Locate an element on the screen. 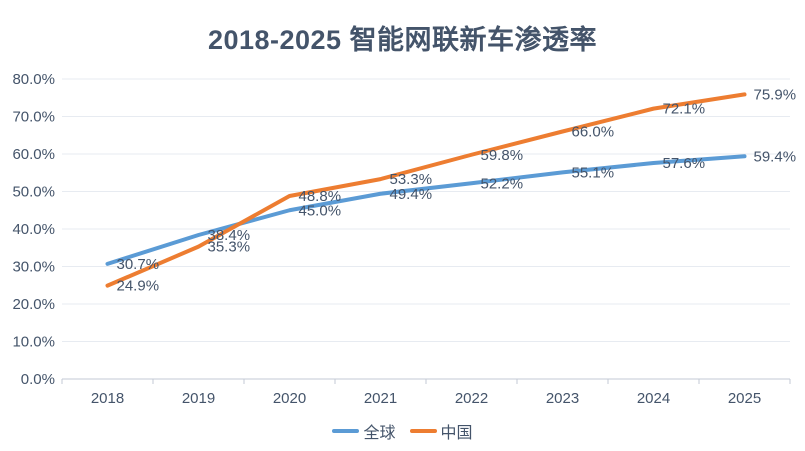  legend: 全球 中国 is located at coordinates (402, 431).